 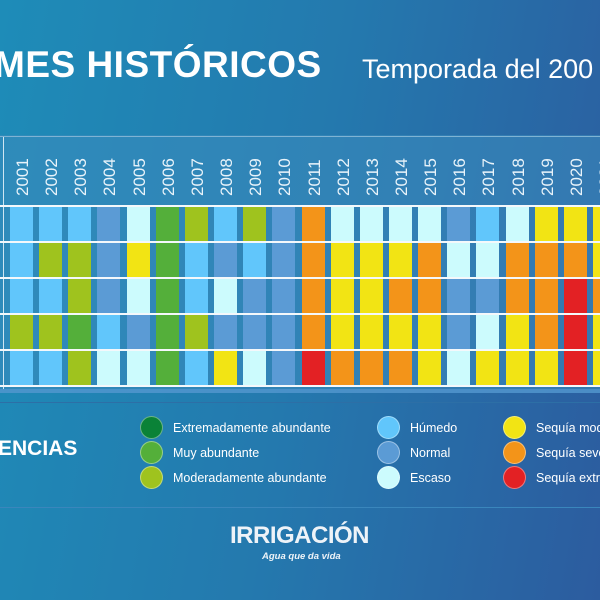 I want to click on year-label: 2020, so click(x=576, y=177).